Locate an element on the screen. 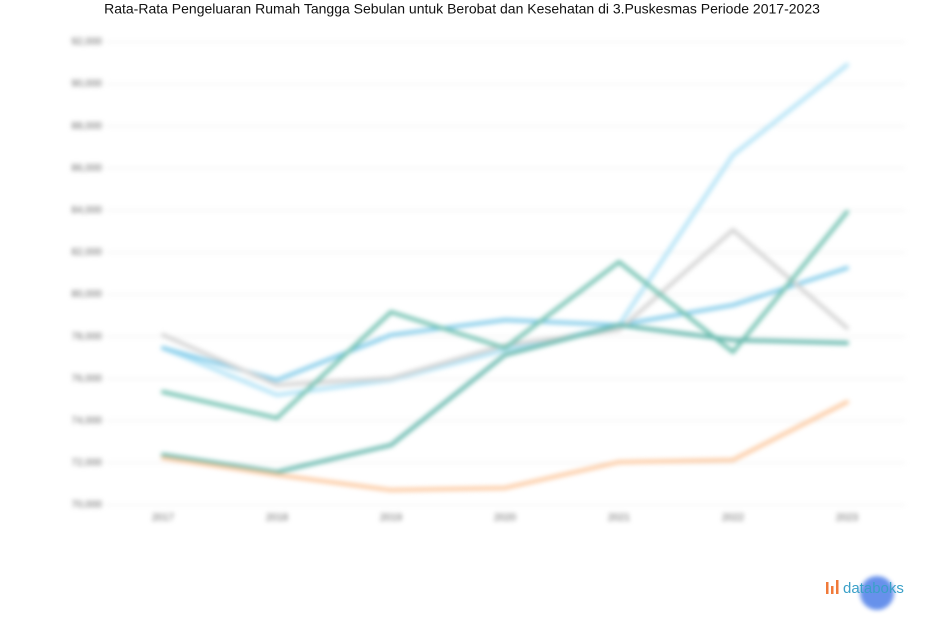 The width and height of the screenshot is (925, 617). x-tick-label: 2019 is located at coordinates (391, 518).